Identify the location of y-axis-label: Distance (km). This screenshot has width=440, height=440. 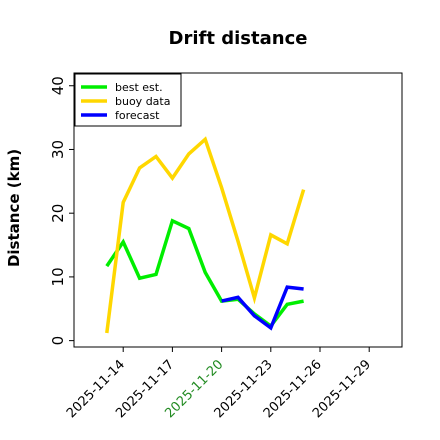
(14, 208).